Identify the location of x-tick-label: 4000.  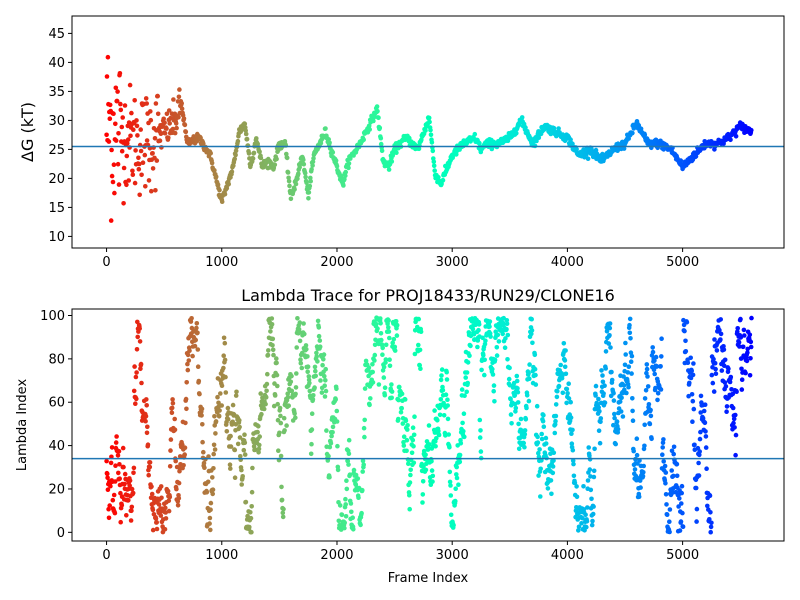
(567, 555).